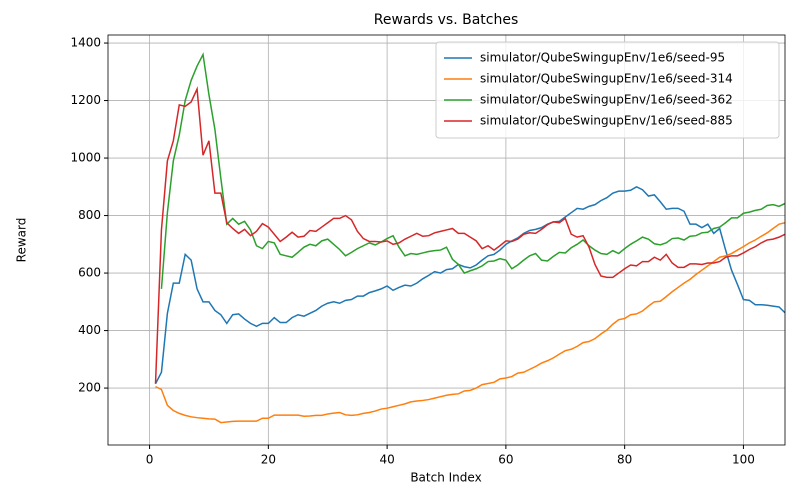  I want to click on x-tick-label: 0, so click(150, 460).